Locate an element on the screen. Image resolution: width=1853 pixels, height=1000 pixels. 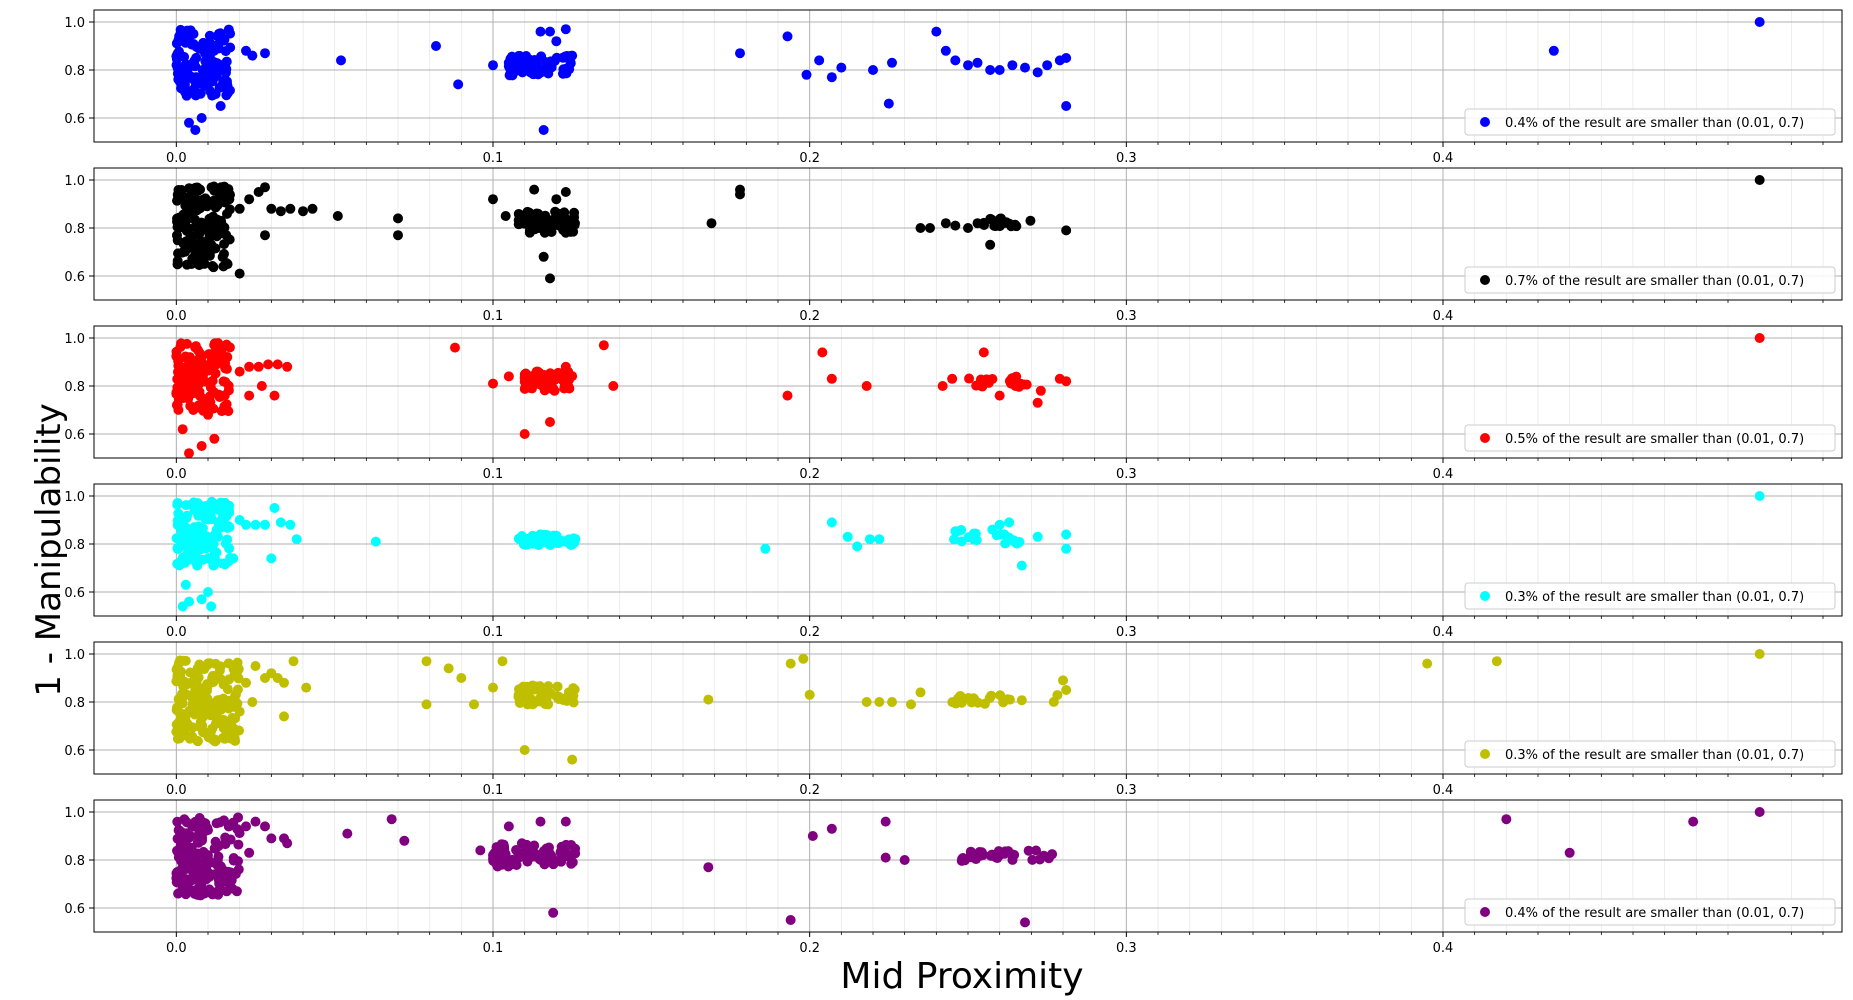
x-tick-label: 0.2 is located at coordinates (809, 790).